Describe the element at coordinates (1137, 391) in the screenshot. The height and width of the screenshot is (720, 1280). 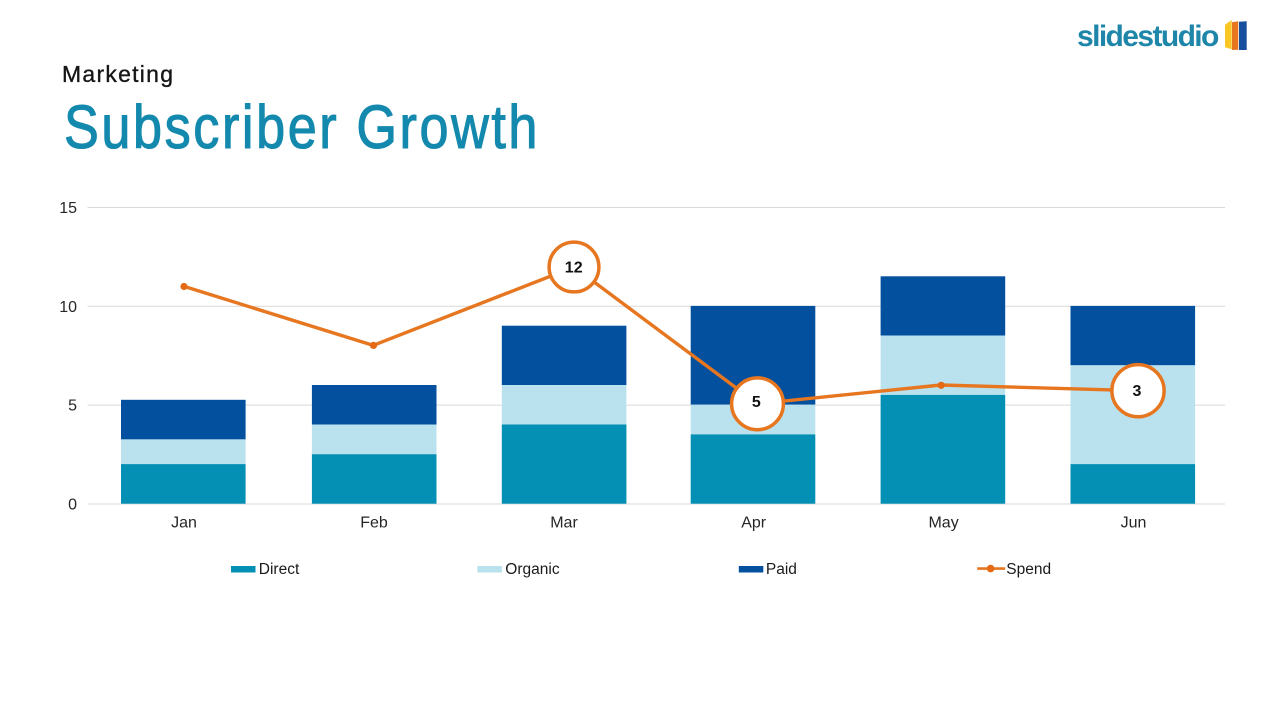
I see `svg-text: 3` at that location.